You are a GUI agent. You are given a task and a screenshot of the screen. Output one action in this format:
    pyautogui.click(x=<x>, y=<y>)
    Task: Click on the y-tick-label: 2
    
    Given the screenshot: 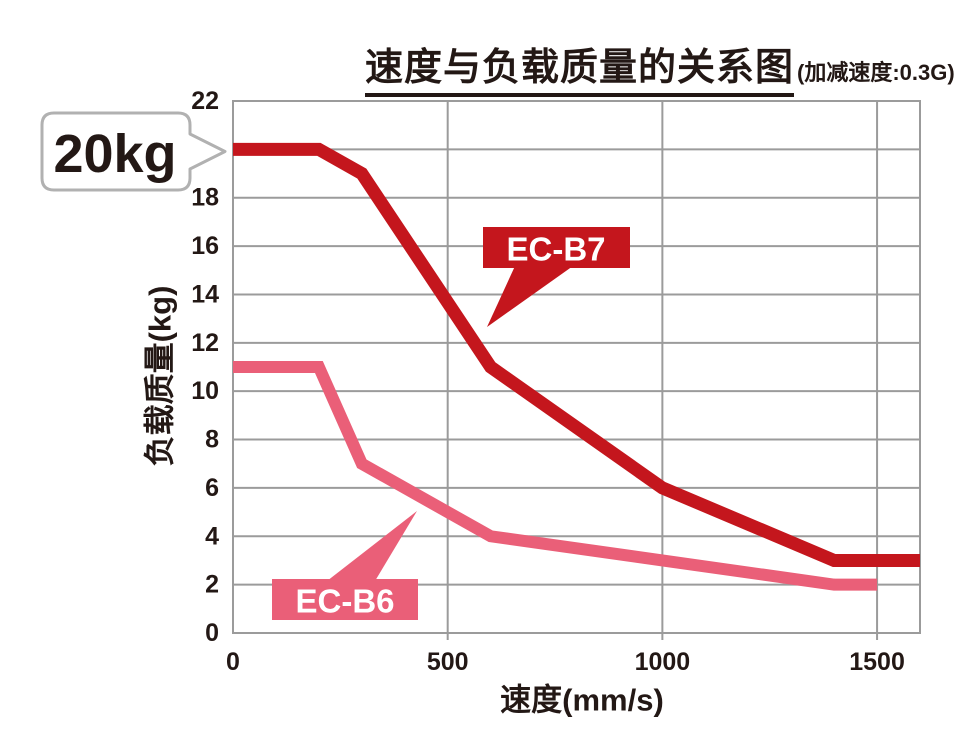 What is the action you would take?
    pyautogui.click(x=212, y=585)
    